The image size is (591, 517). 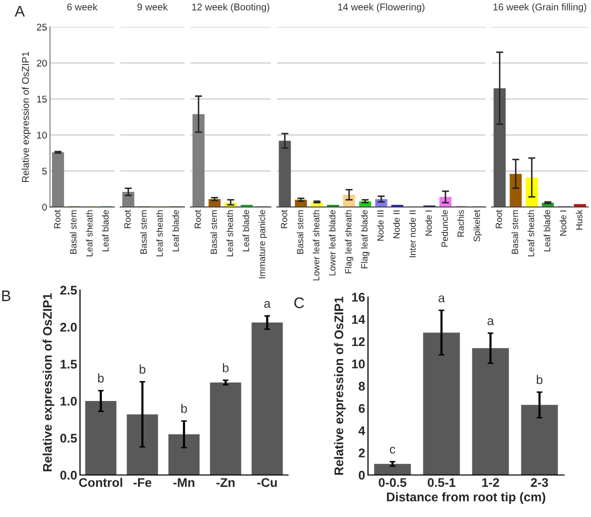 I want to click on y-tick-label: 2.5, so click(x=68, y=290).